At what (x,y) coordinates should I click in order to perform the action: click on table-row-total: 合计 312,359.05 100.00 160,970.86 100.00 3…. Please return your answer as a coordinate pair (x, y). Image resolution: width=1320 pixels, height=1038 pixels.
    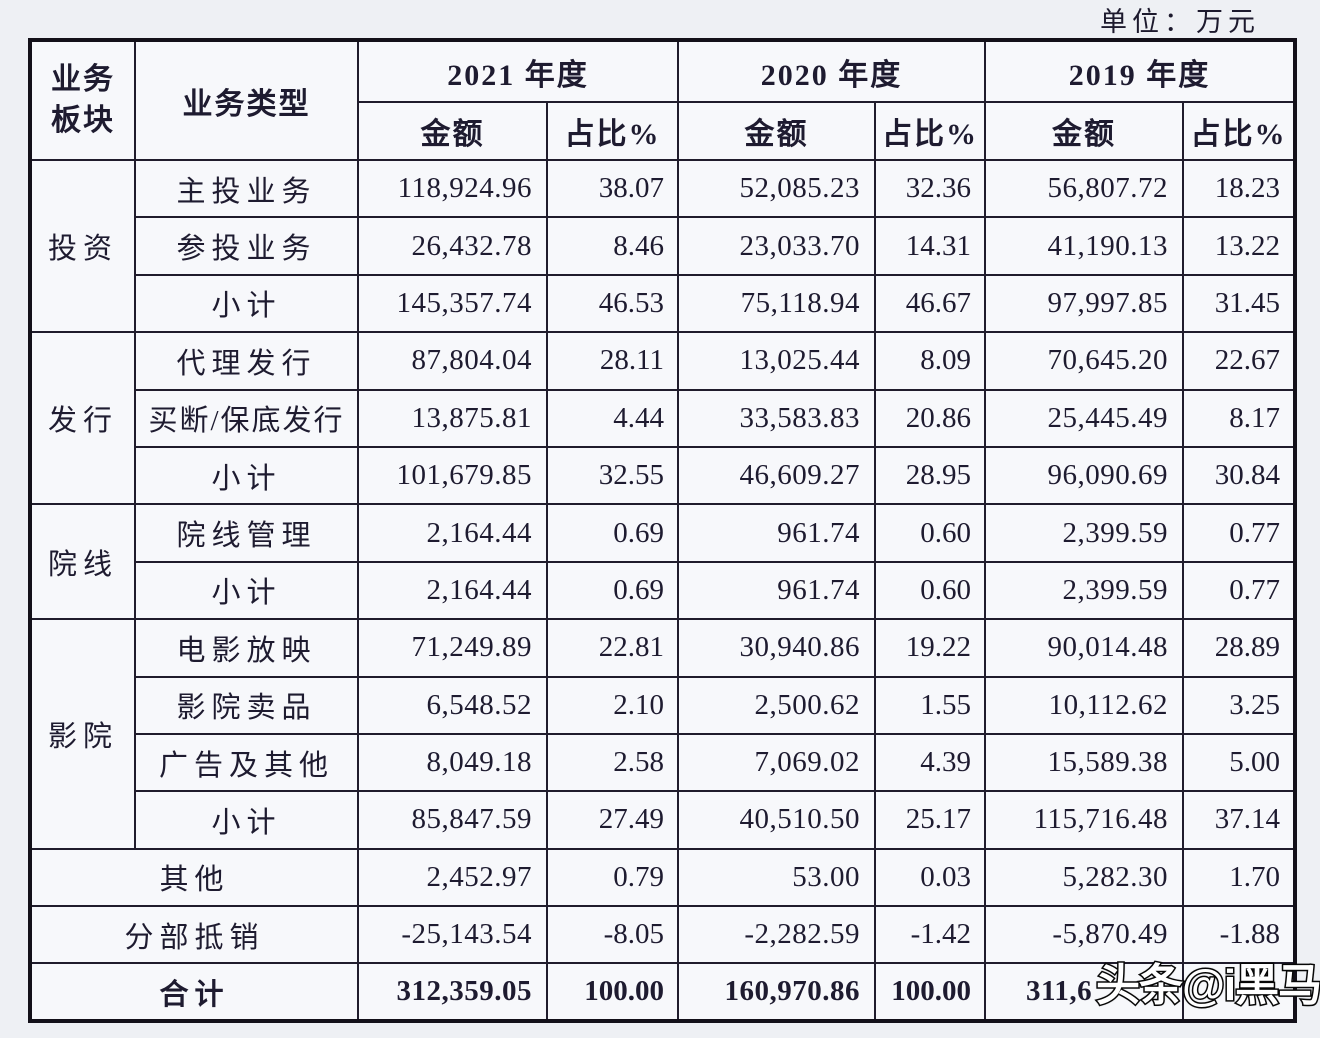
    Looking at the image, I should click on (662, 992).